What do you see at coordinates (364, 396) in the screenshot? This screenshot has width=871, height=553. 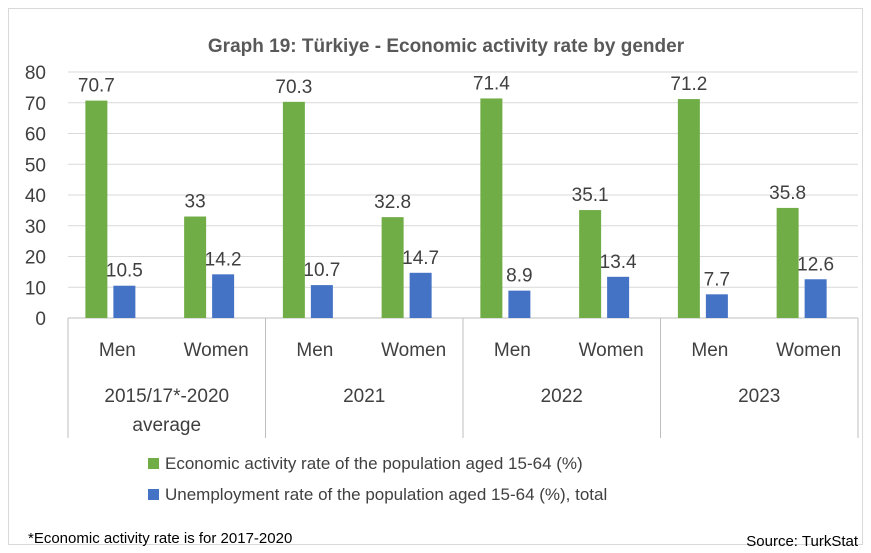 I see `x-group-label: 2021` at bounding box center [364, 396].